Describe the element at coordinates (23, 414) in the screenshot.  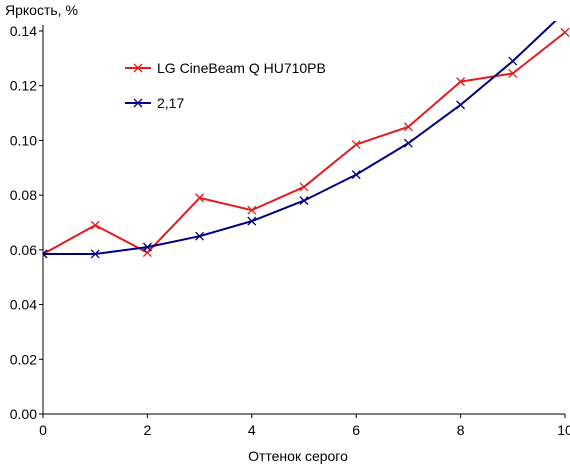
I see `y-tick-label: 0.00` at that location.